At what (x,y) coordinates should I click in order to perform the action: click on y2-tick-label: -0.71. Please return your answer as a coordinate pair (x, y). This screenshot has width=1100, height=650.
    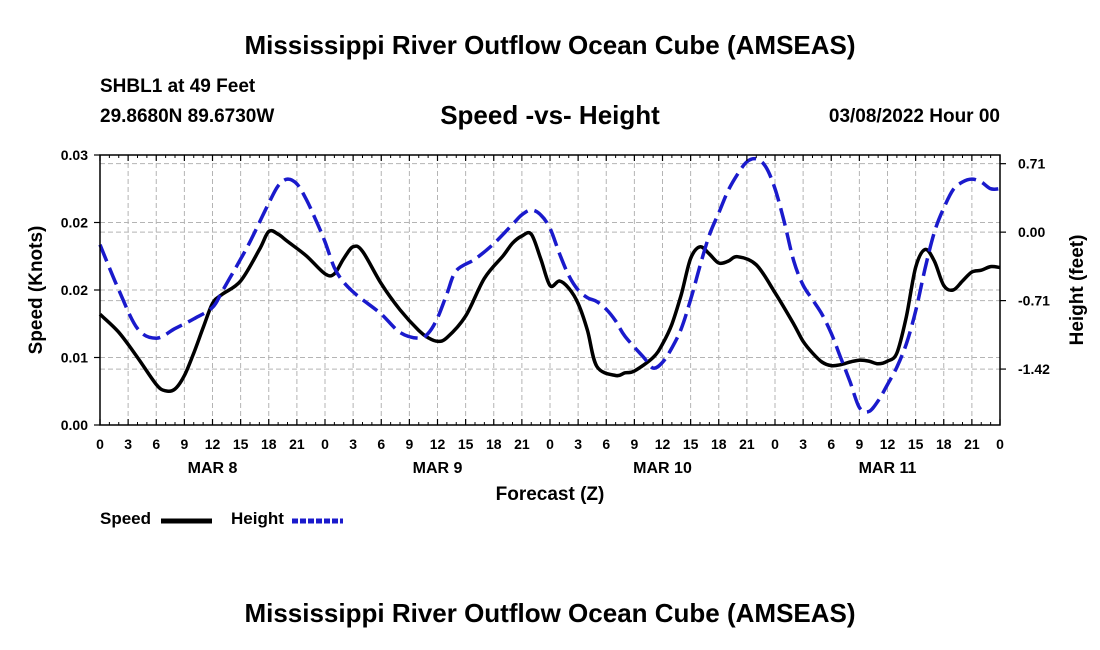
    Looking at the image, I should click on (1034, 301).